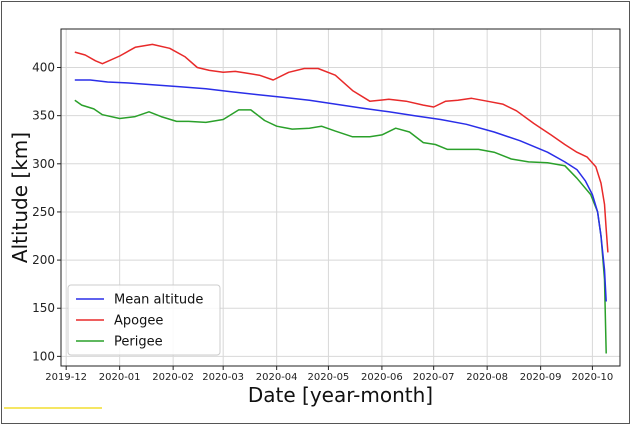  What do you see at coordinates (43, 260) in the screenshot?
I see `y-tick-label: 200` at bounding box center [43, 260].